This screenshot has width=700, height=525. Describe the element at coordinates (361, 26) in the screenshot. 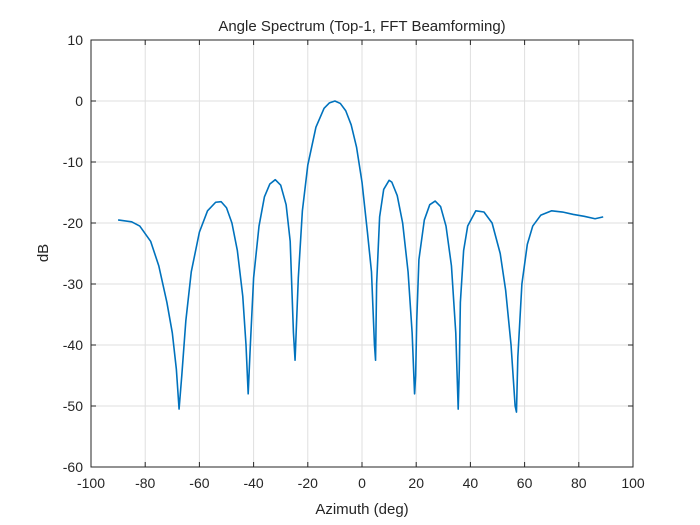

I see `chart-title: Angle Spectrum (Top-1, FFT Beamforming)` at that location.